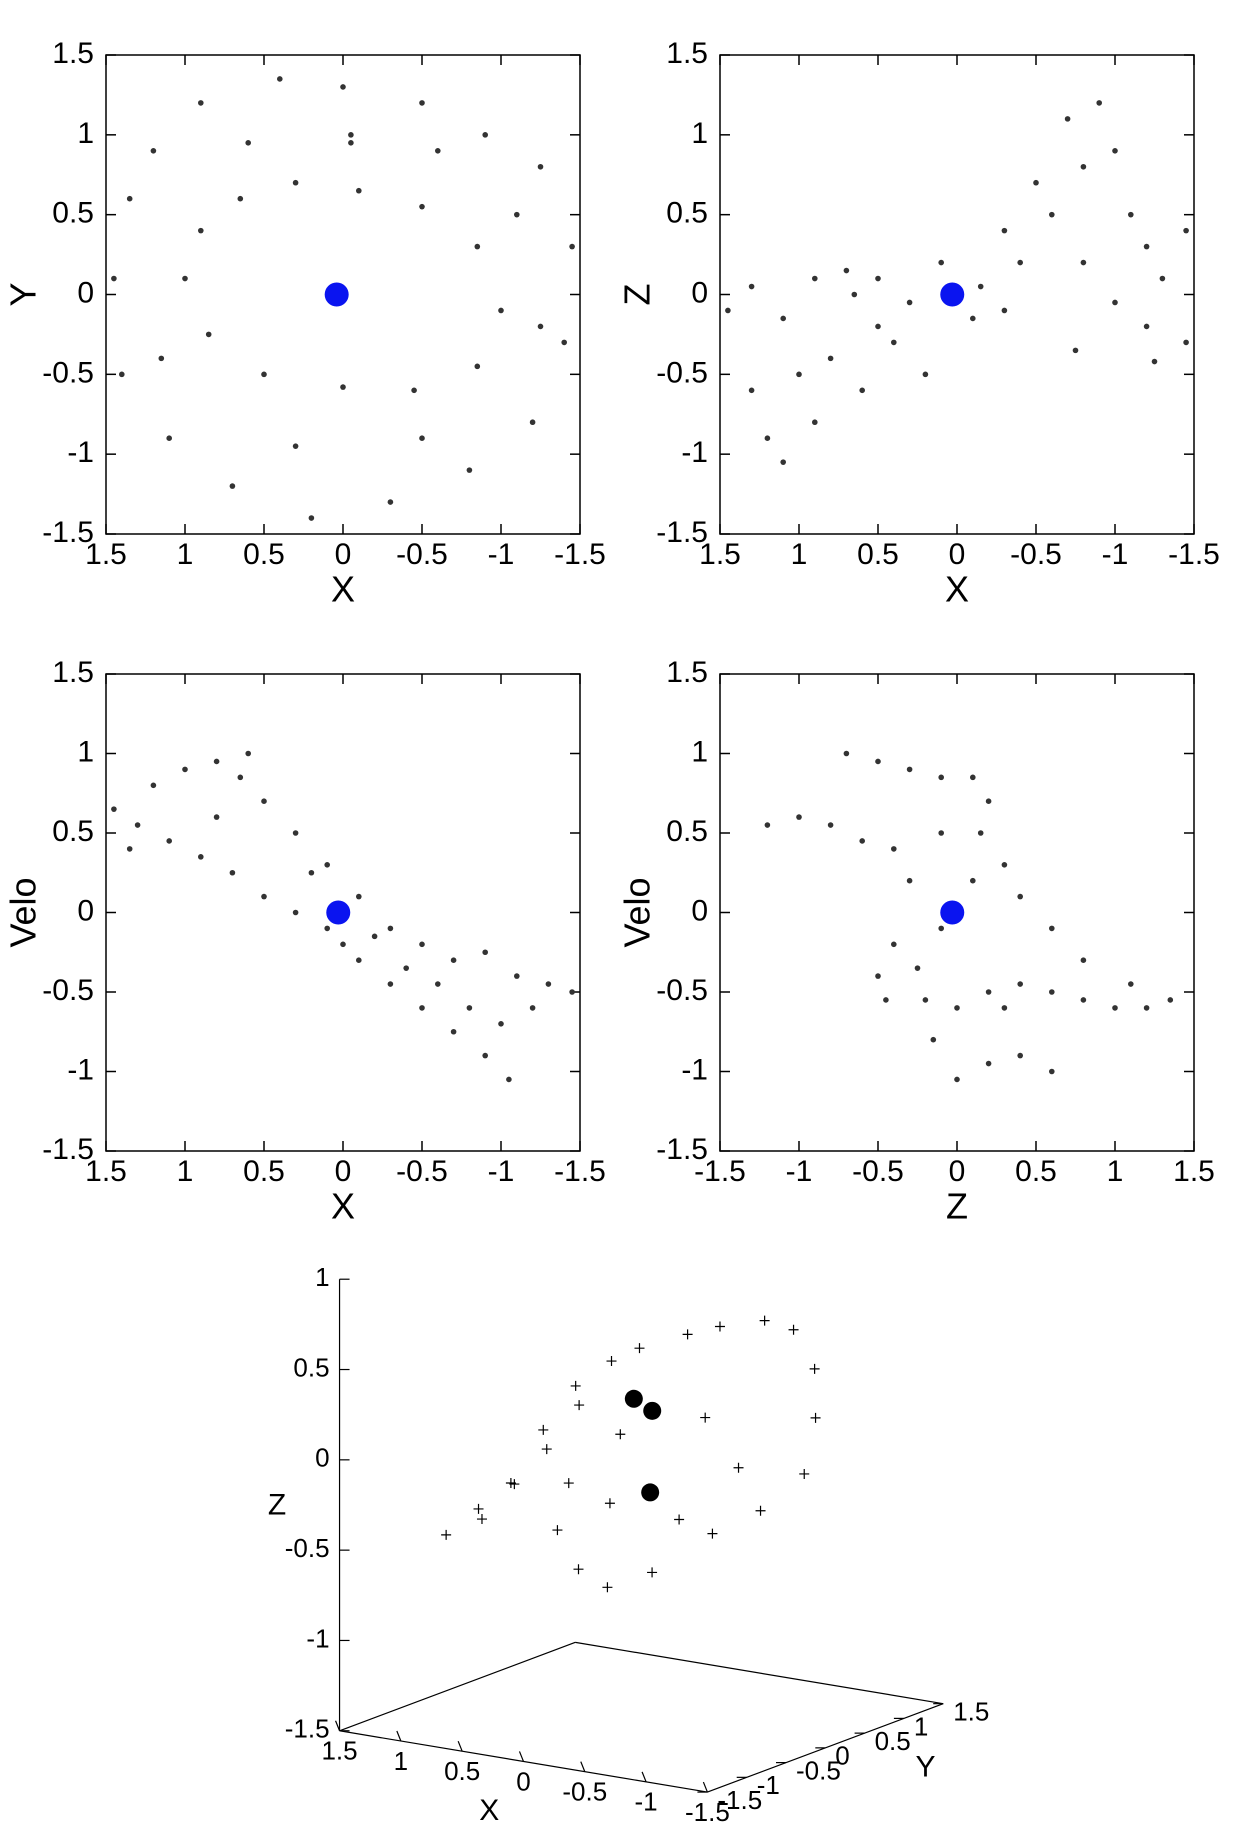 This screenshot has width=1238, height=1836. What do you see at coordinates (322, 1277) in the screenshot?
I see `z-tick-label: 1` at bounding box center [322, 1277].